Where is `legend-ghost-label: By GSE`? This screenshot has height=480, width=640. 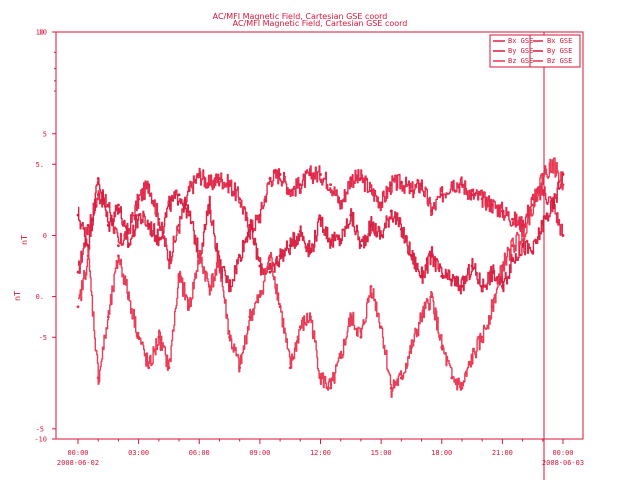 legend-ghost-label: By GSE is located at coordinates (520, 51).